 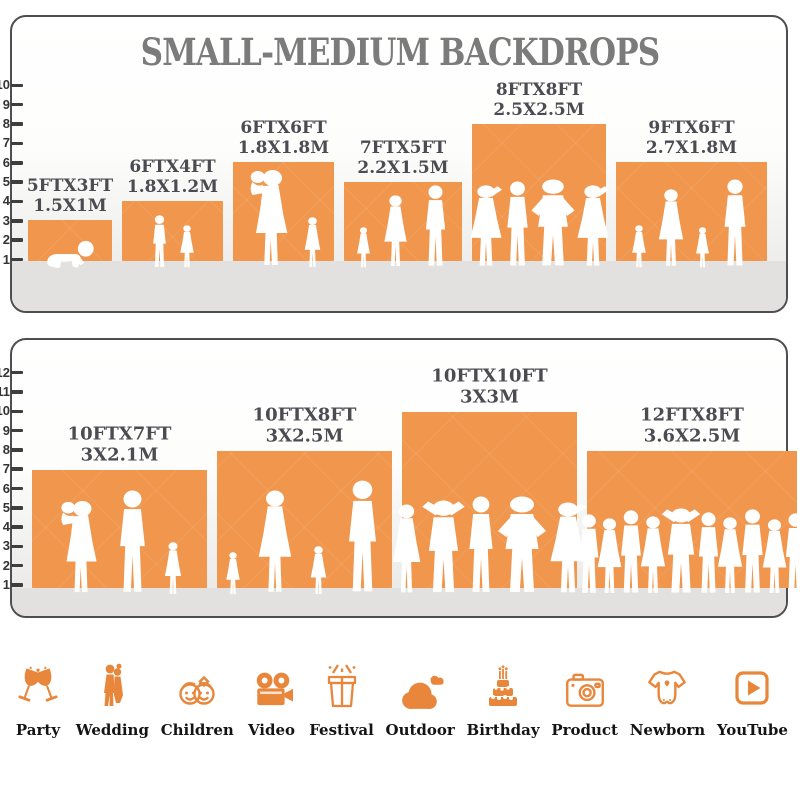 I want to click on ruler-number: 12, so click(x=5, y=372).